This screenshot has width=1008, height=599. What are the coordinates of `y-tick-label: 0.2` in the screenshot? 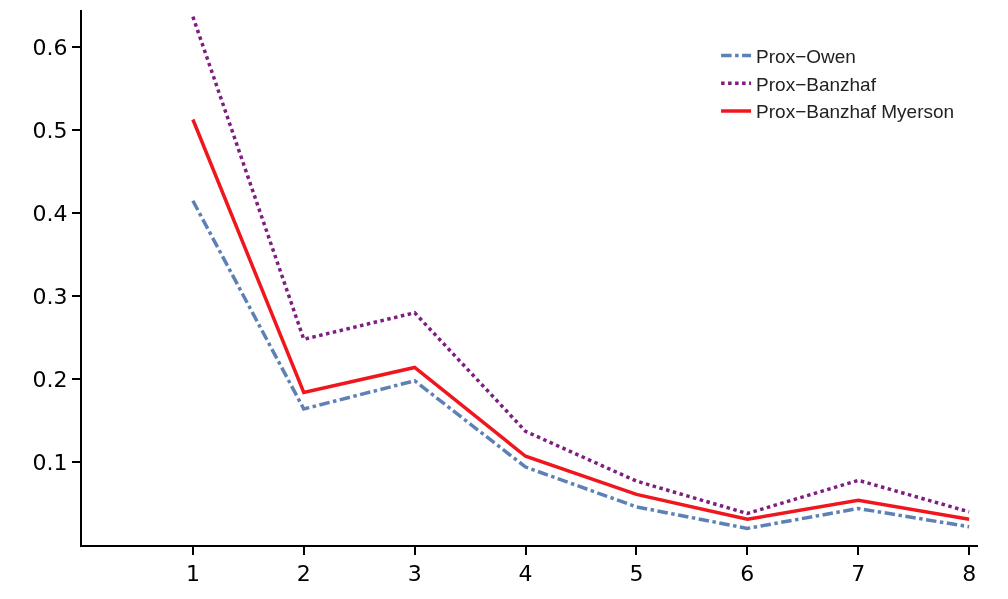 It's located at (50, 379).